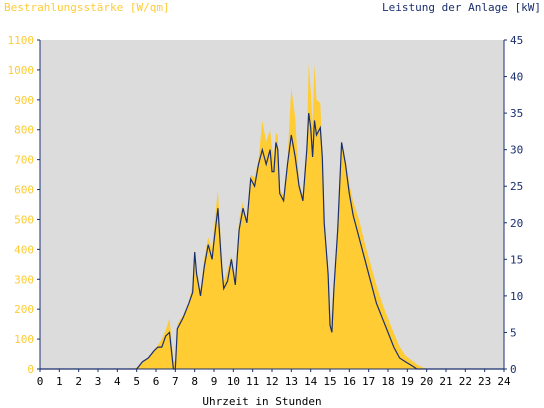  Describe the element at coordinates (516, 150) in the screenshot. I see `right-tick-label: 30` at that location.